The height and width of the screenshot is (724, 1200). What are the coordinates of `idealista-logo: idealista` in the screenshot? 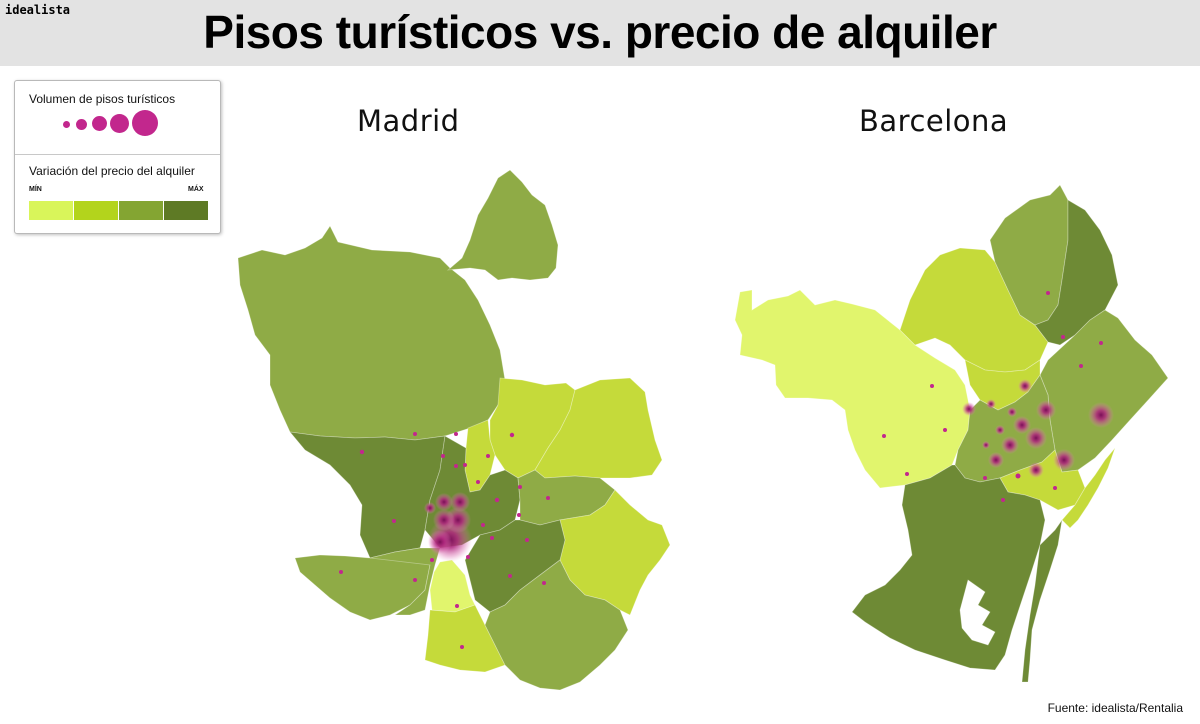 It's located at (38, 10).